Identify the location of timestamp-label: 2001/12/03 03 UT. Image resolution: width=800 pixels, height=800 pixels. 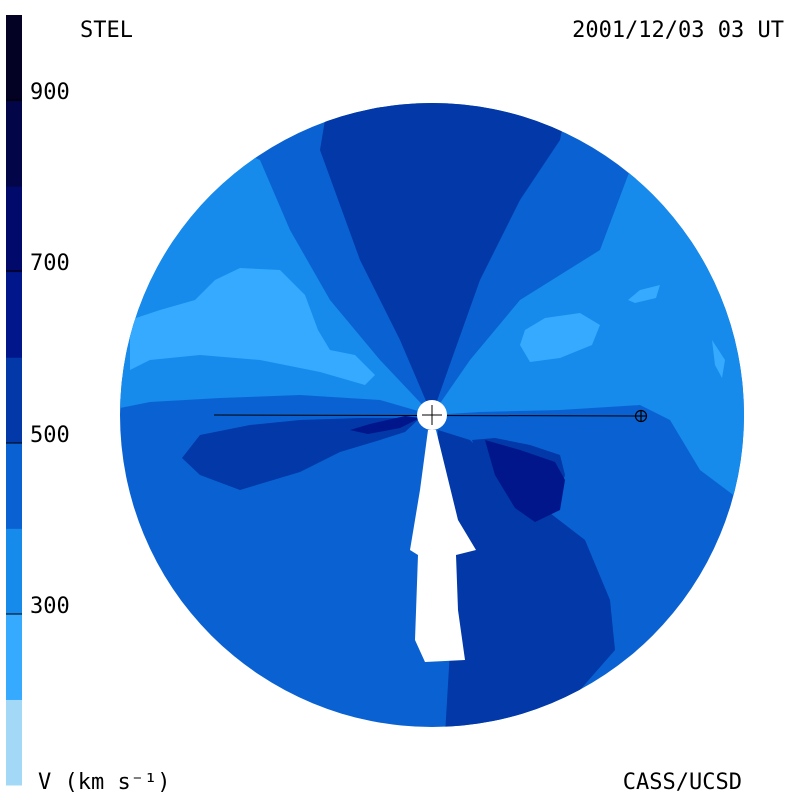
(678, 30).